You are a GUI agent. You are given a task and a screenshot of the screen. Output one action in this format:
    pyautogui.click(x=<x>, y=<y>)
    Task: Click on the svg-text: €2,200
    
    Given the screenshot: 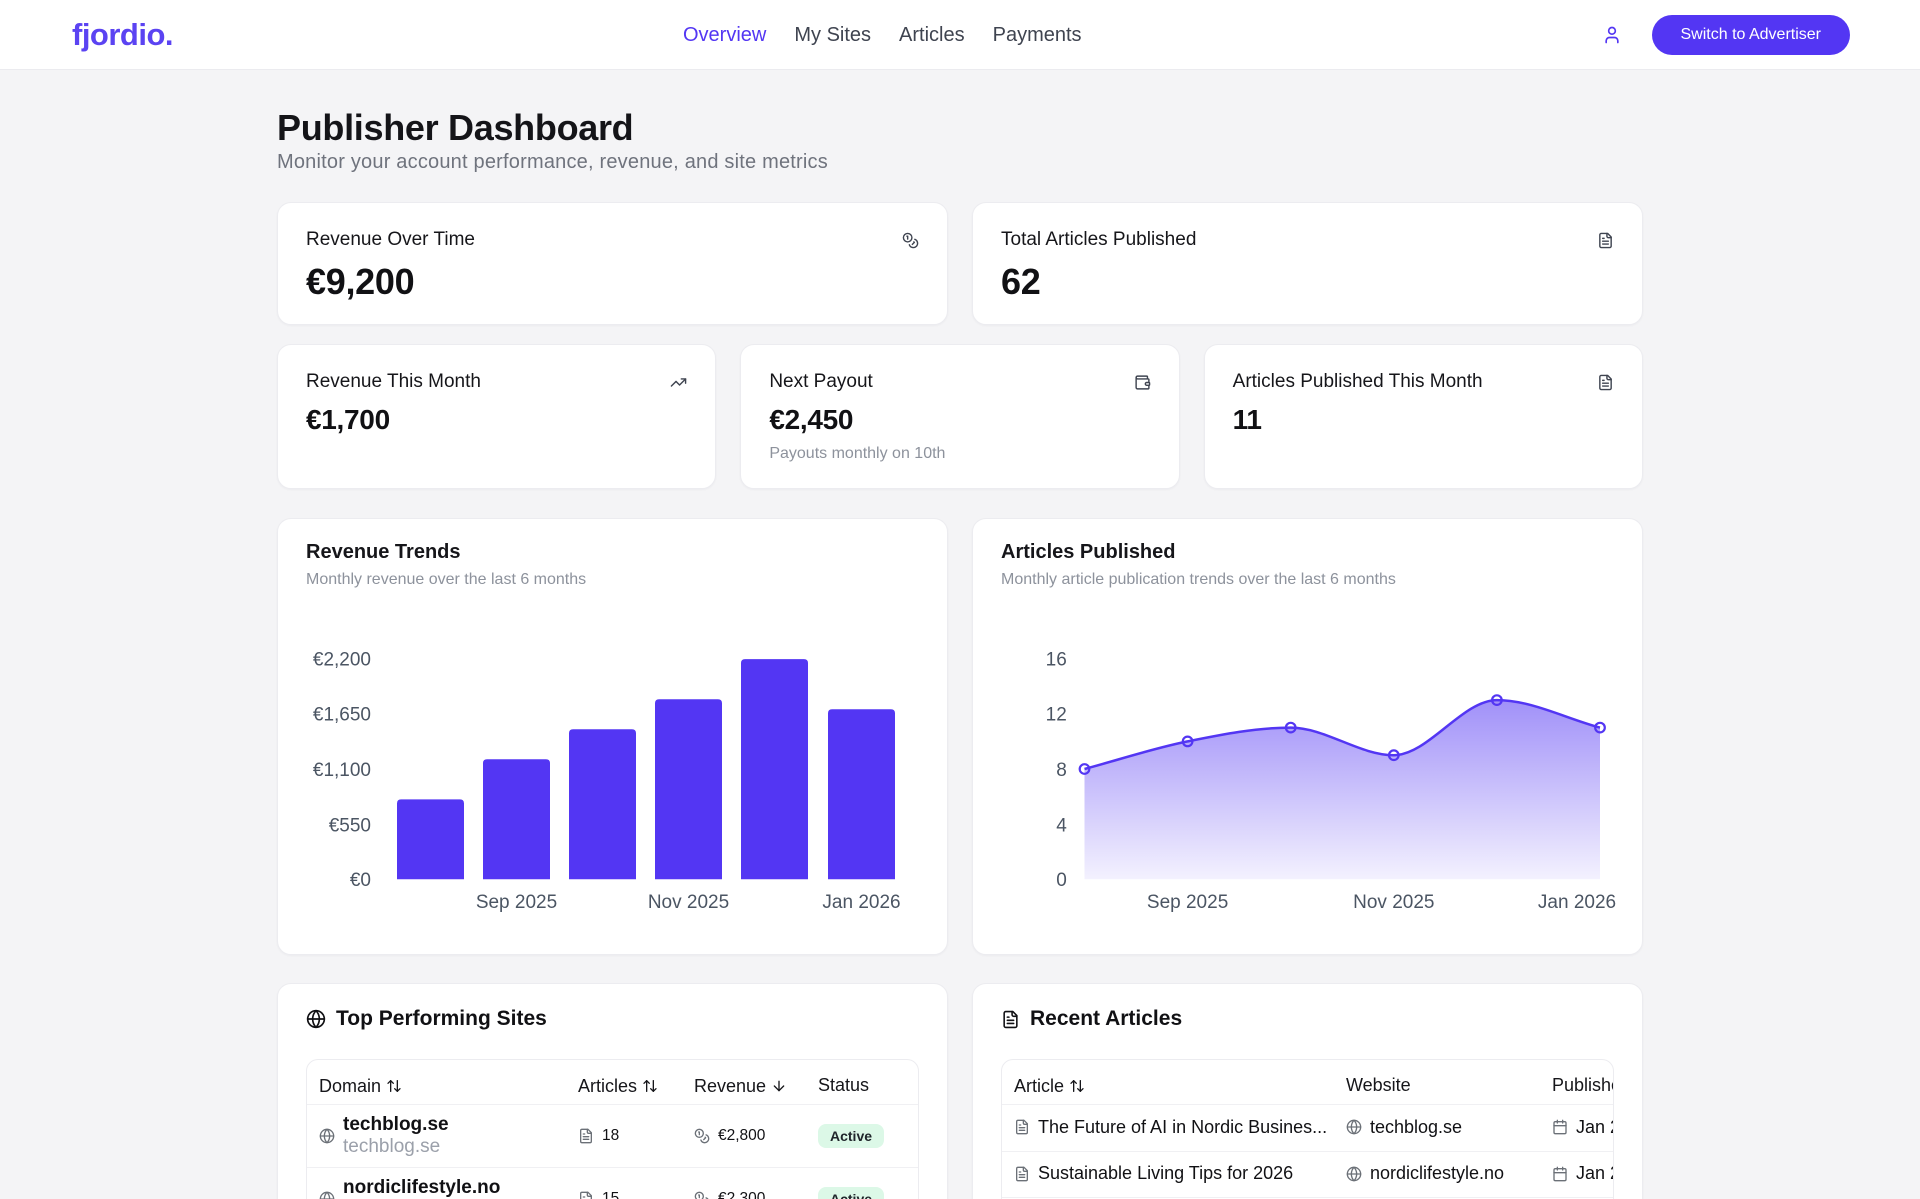 What is the action you would take?
    pyautogui.click(x=342, y=660)
    